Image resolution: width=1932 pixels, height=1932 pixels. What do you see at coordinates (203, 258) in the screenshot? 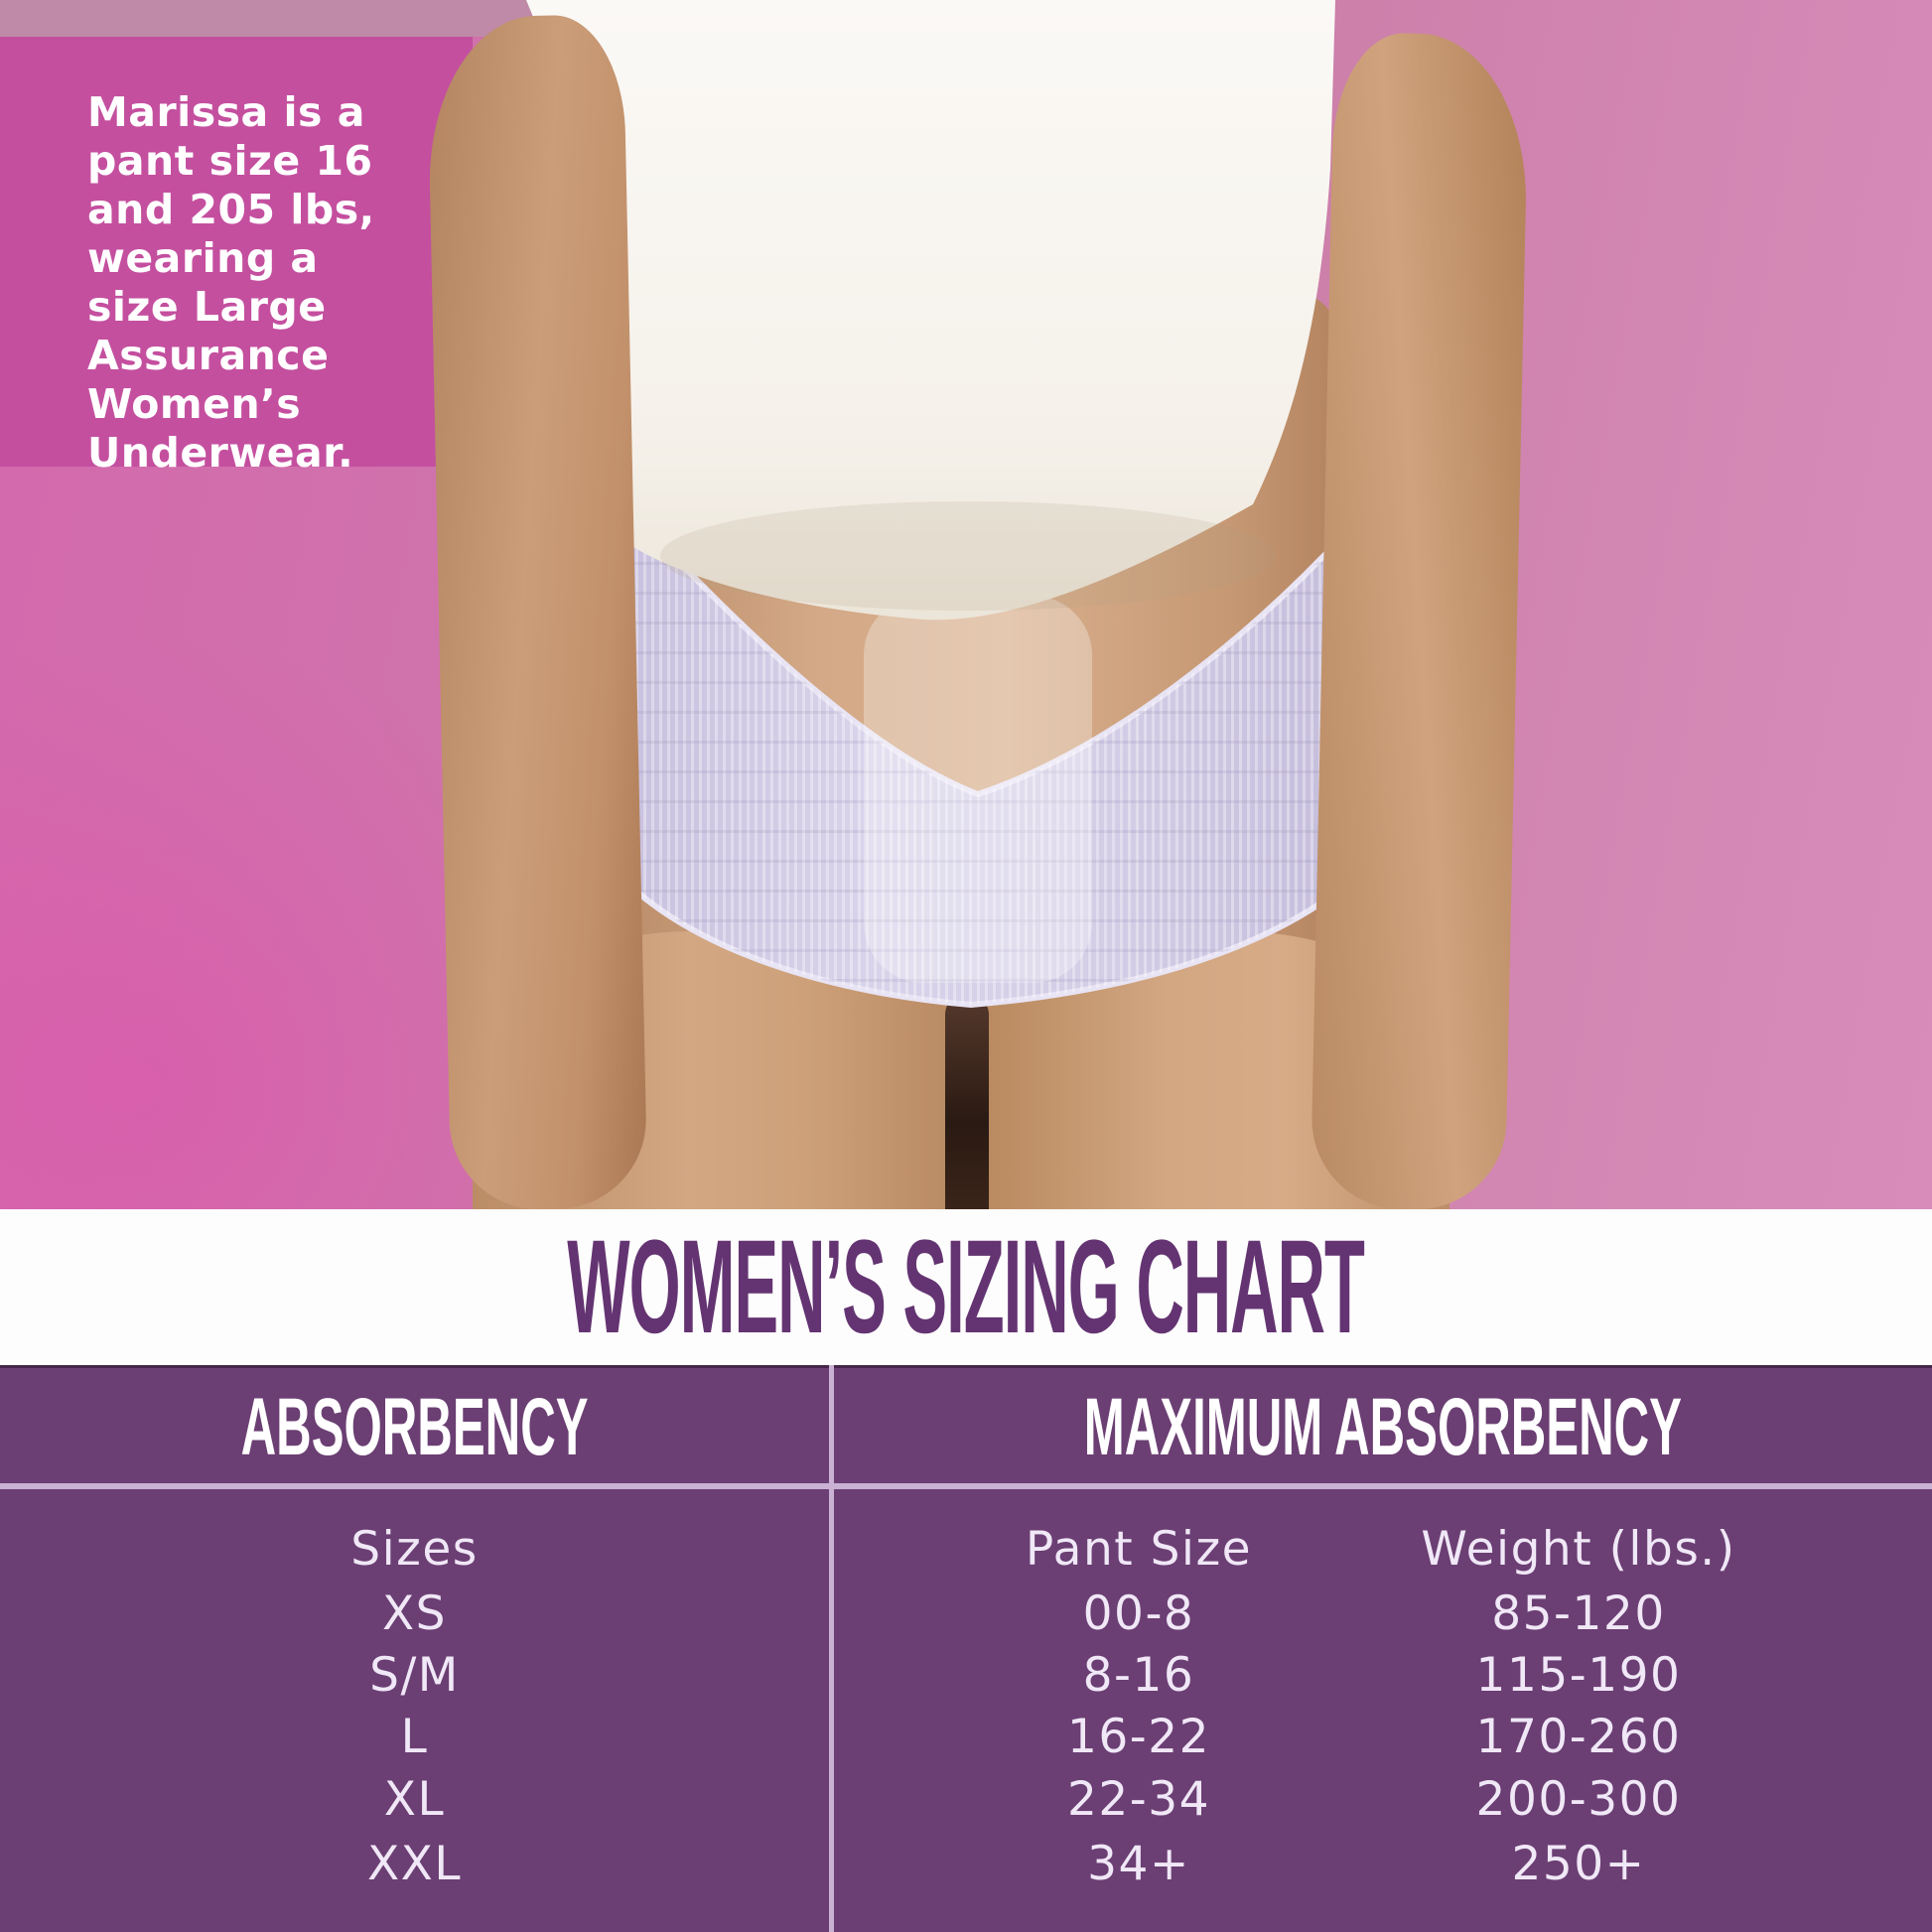
I see `caption-line: wearing a` at bounding box center [203, 258].